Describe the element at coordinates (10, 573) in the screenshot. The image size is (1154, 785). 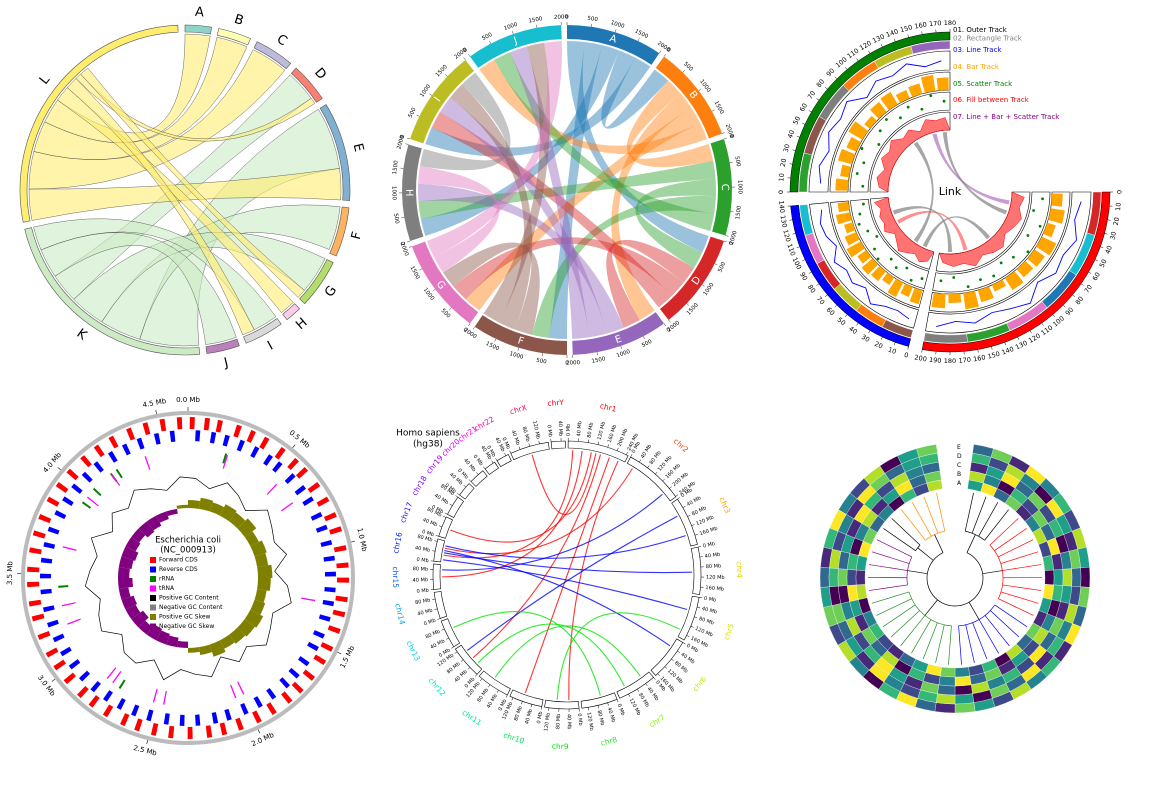
I see `tick-label: 3.5 Mb` at that location.